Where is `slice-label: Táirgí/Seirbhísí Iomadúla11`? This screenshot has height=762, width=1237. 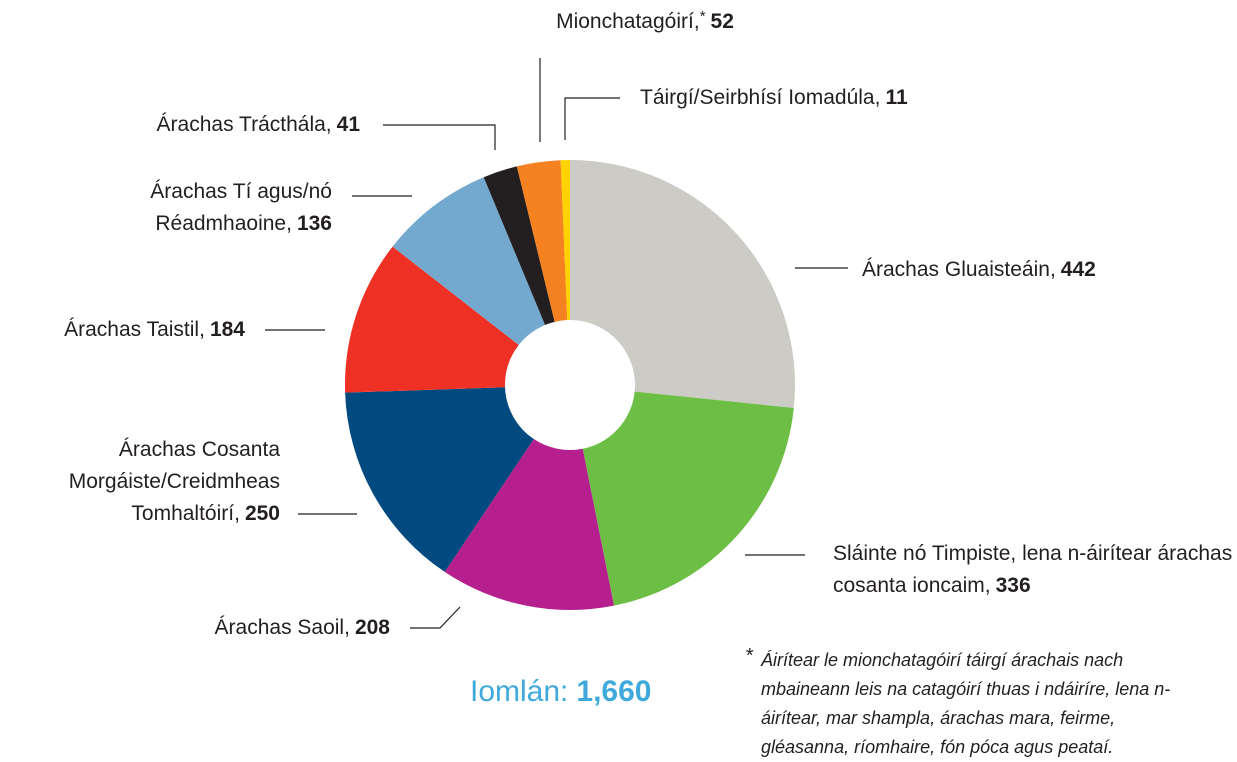
slice-label: Táirgí/Seirbhísí Iomadúla11 is located at coordinates (840, 98).